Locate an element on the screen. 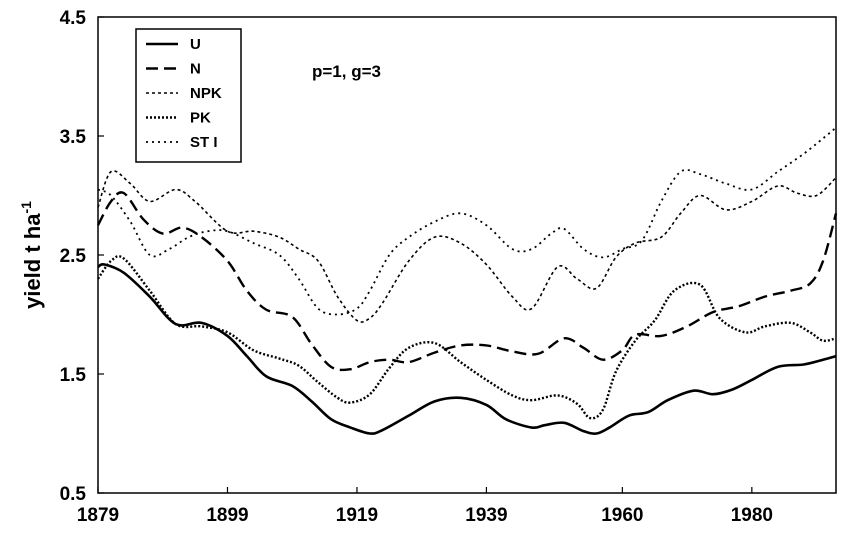 This screenshot has width=852, height=547. y-tick-label: 1.5 is located at coordinates (73, 375).